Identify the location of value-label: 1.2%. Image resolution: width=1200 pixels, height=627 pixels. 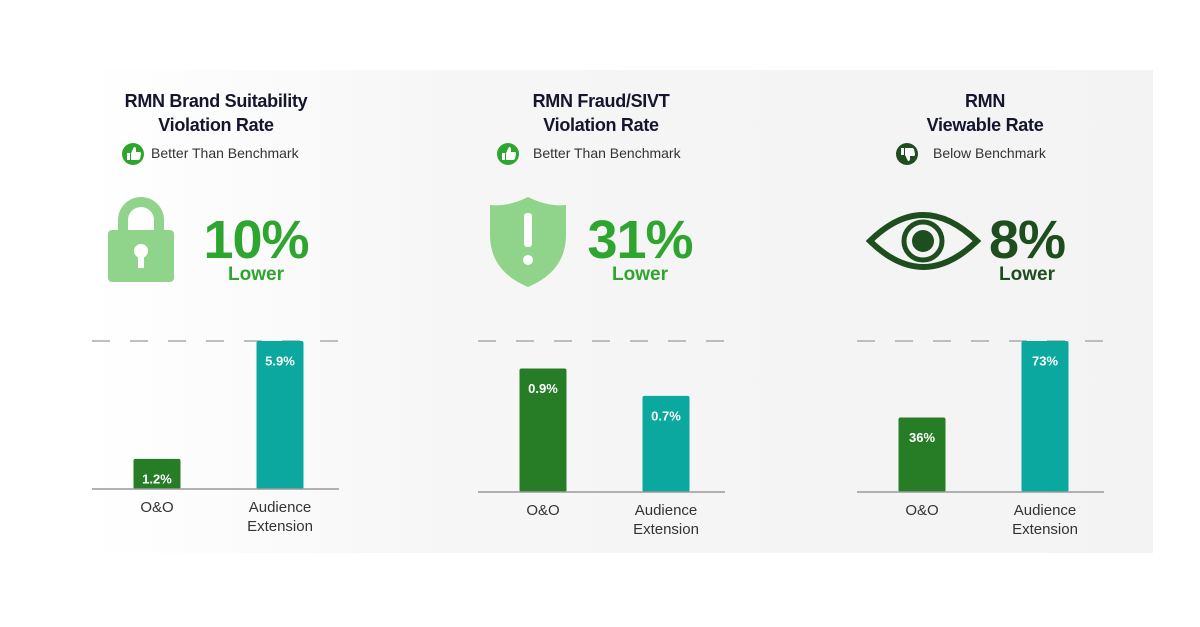
(157, 478).